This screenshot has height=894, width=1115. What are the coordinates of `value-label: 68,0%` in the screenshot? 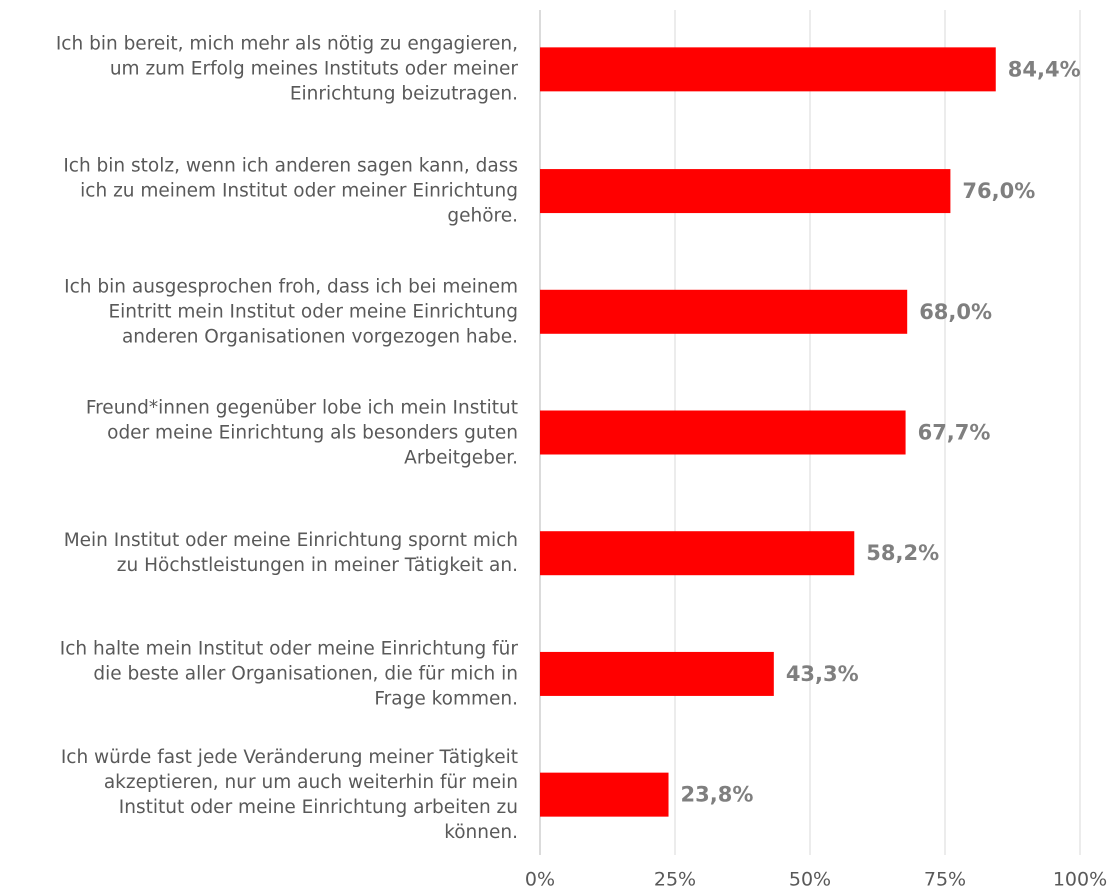 It's located at (955, 312).